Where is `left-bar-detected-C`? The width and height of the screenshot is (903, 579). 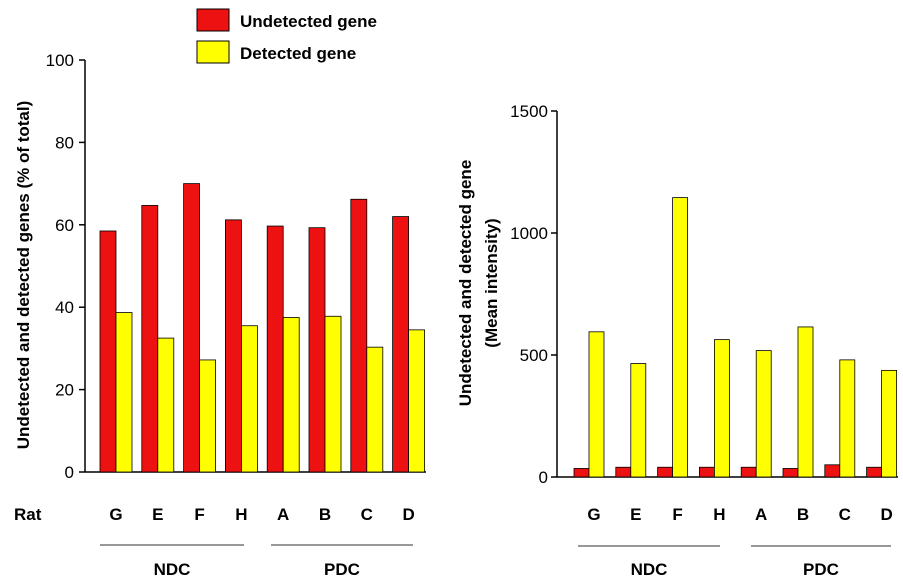
left-bar-detected-C is located at coordinates (375, 409).